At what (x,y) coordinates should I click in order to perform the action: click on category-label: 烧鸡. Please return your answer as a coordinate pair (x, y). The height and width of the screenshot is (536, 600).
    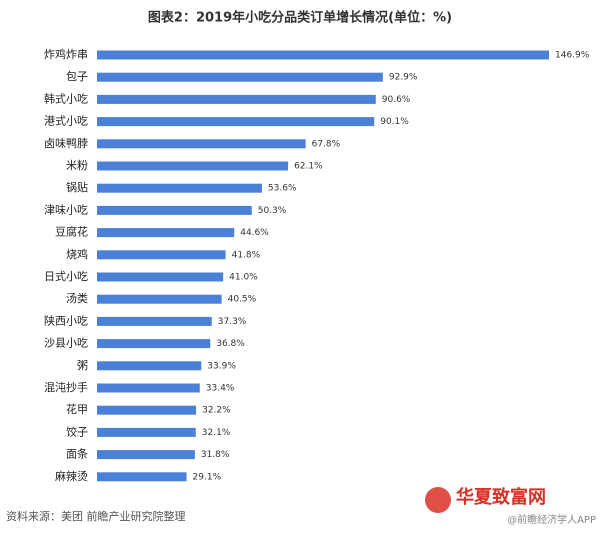
    Looking at the image, I should click on (77, 254).